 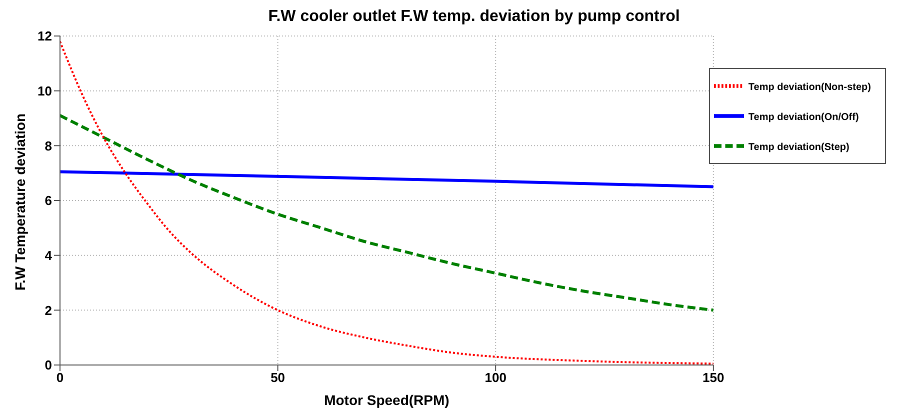 What do you see at coordinates (495, 378) in the screenshot?
I see `x-tick-label: 100` at bounding box center [495, 378].